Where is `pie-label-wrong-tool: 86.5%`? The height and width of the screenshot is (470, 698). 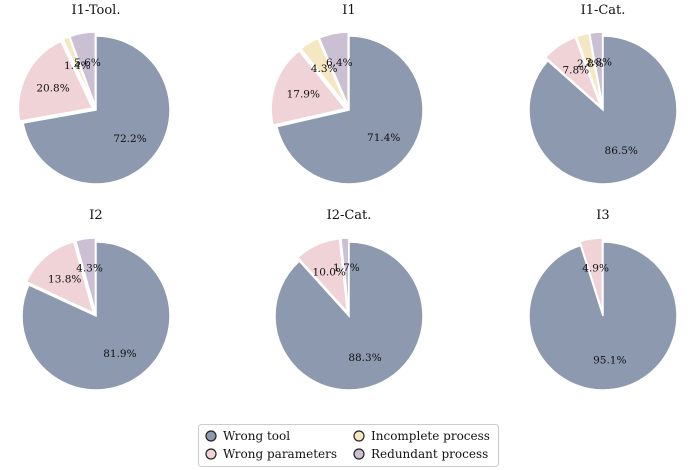
pie-label-wrong-tool: 86.5% is located at coordinates (621, 151).